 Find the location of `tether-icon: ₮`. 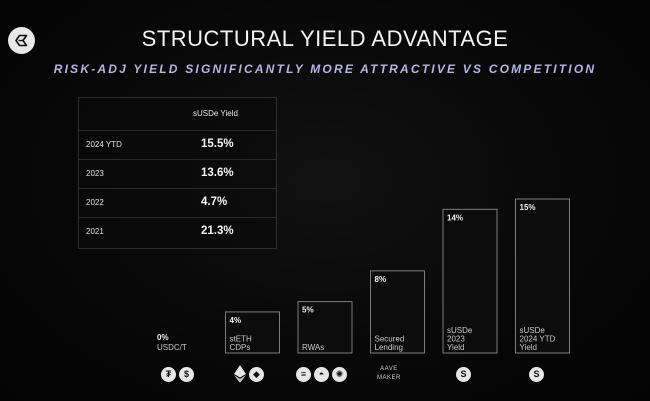

tether-icon: ₮ is located at coordinates (168, 374).